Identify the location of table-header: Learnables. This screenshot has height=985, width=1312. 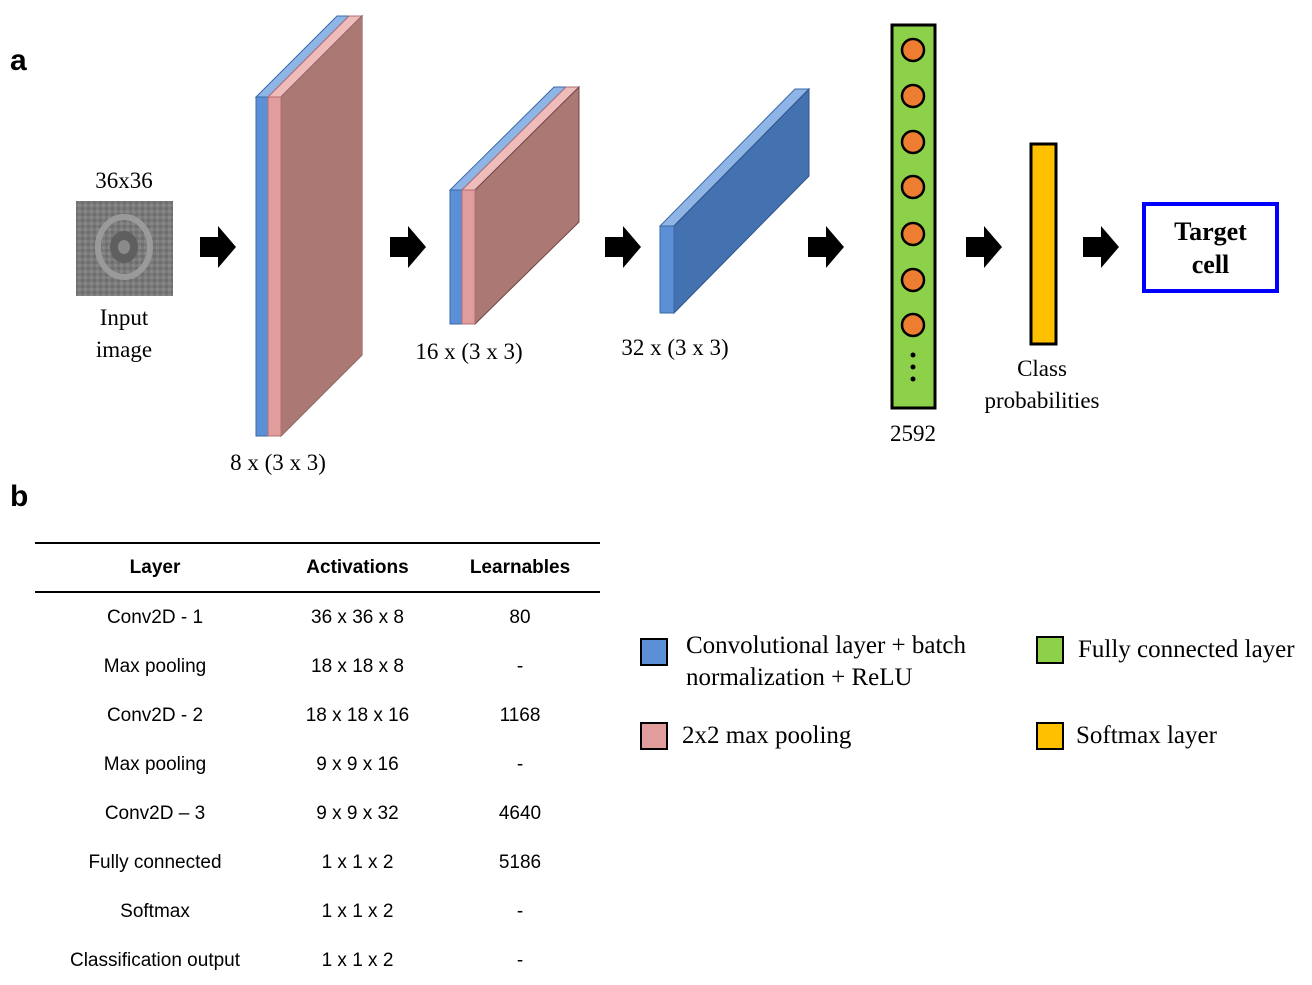
(520, 567).